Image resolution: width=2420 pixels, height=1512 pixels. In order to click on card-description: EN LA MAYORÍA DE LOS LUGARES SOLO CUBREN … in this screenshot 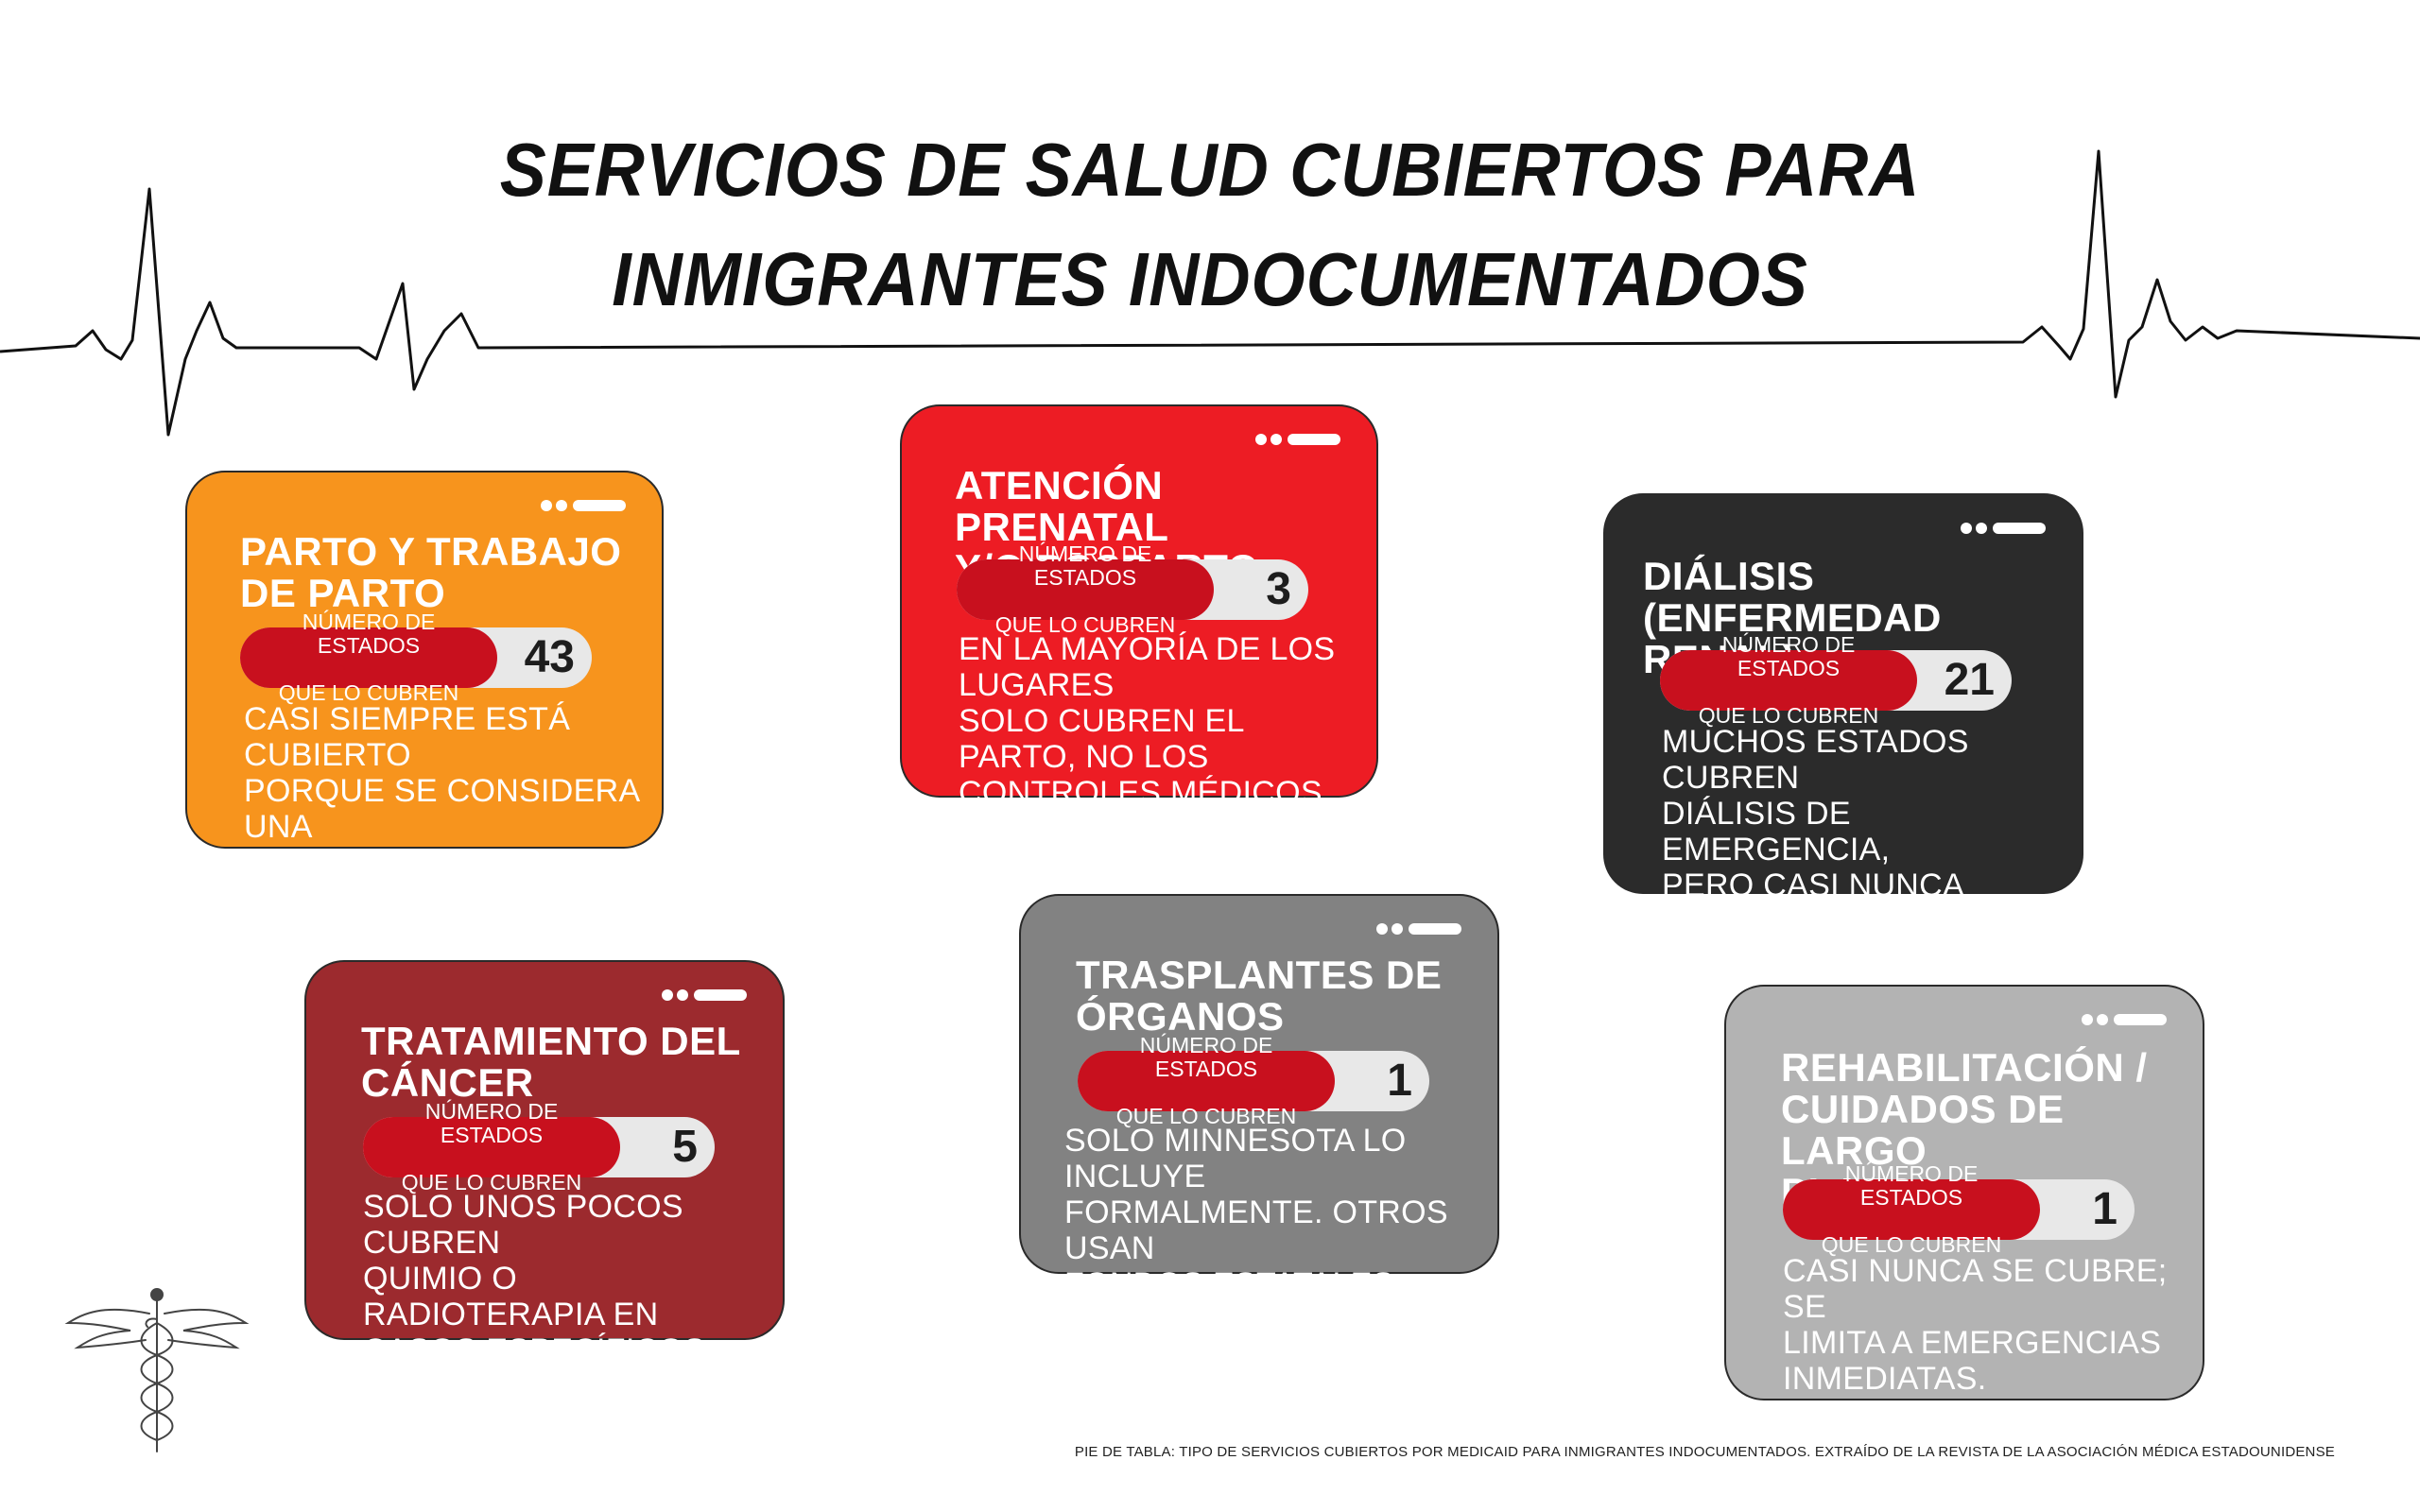, I will do `click(1147, 757)`.